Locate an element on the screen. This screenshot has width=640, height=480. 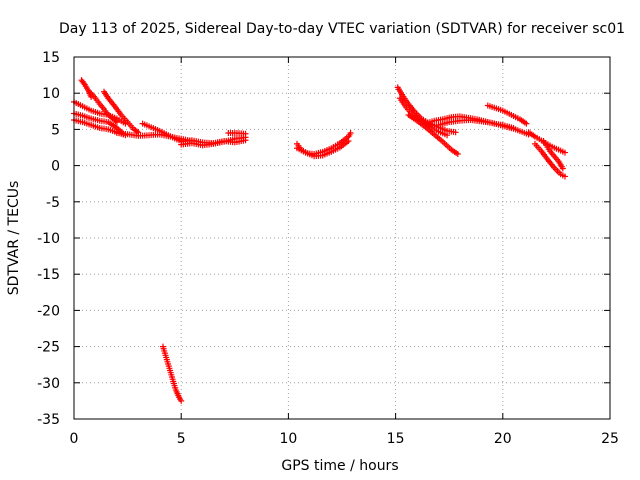
y-tick-label: -5 is located at coordinates (53, 203).